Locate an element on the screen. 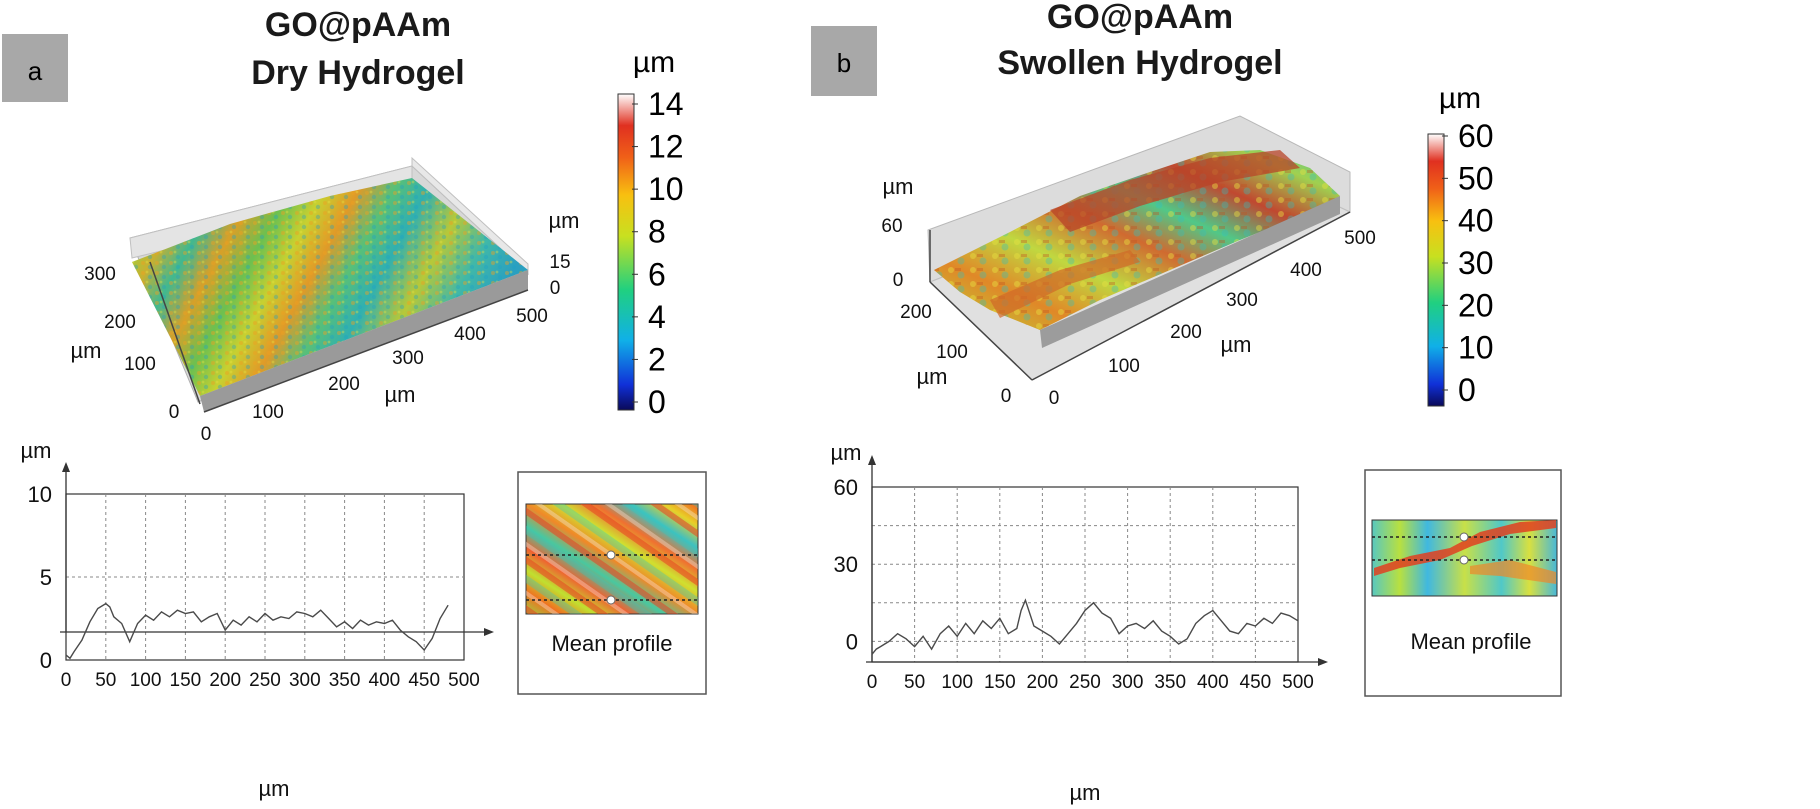  profile-a-x-tick: 450 is located at coordinates (424, 680).